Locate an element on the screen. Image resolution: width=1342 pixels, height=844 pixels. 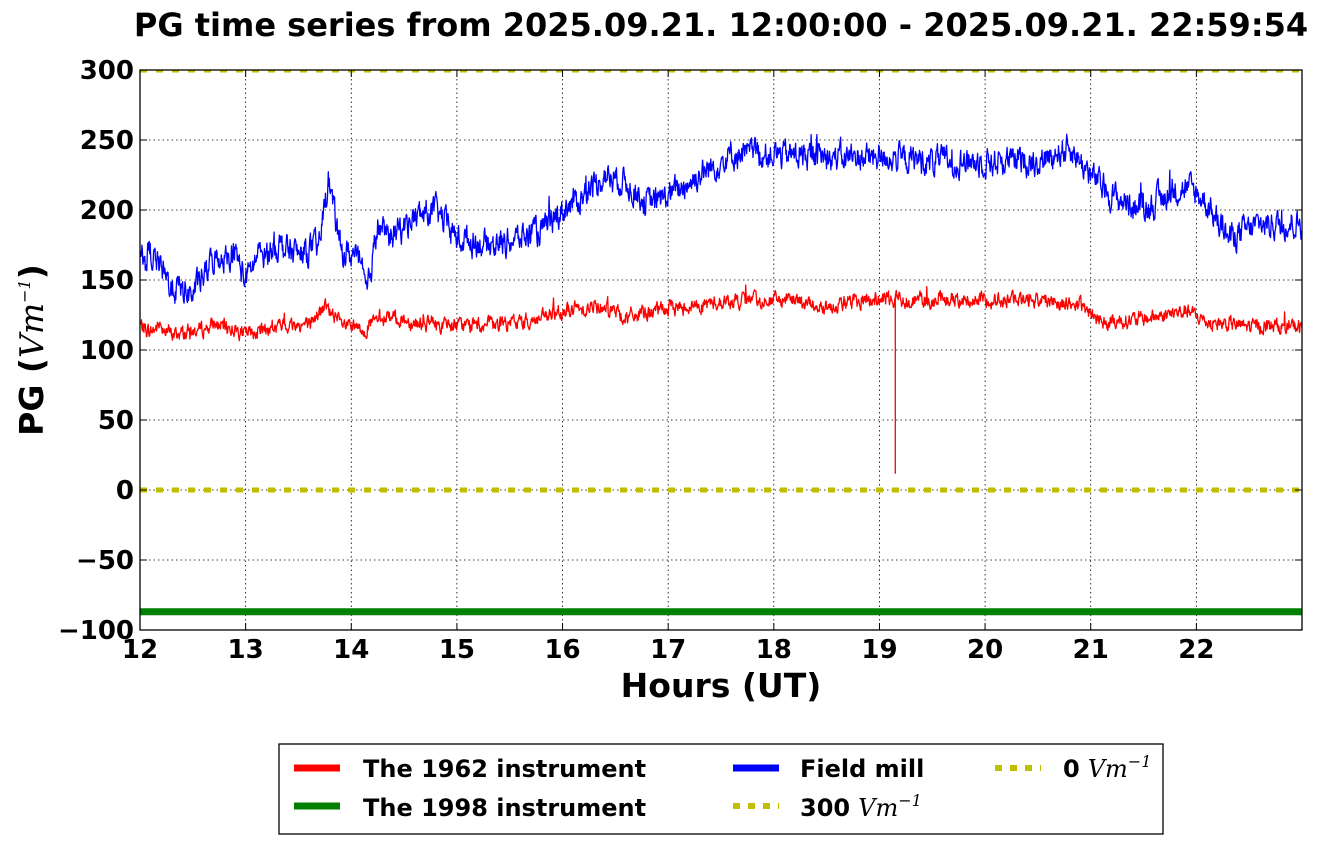
legend-label-1998: The 1998 instrument is located at coordinates (504, 808).